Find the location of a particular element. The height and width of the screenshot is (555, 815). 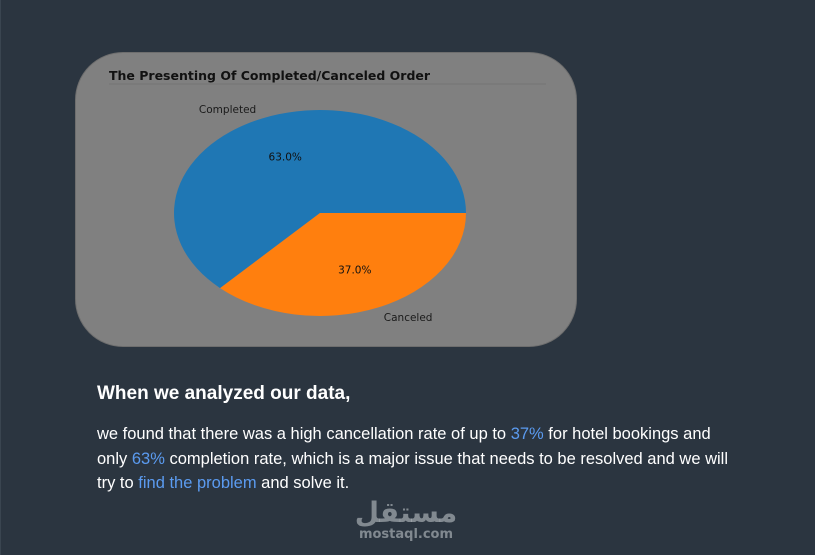

category-label-completed: Completed is located at coordinates (227, 110).